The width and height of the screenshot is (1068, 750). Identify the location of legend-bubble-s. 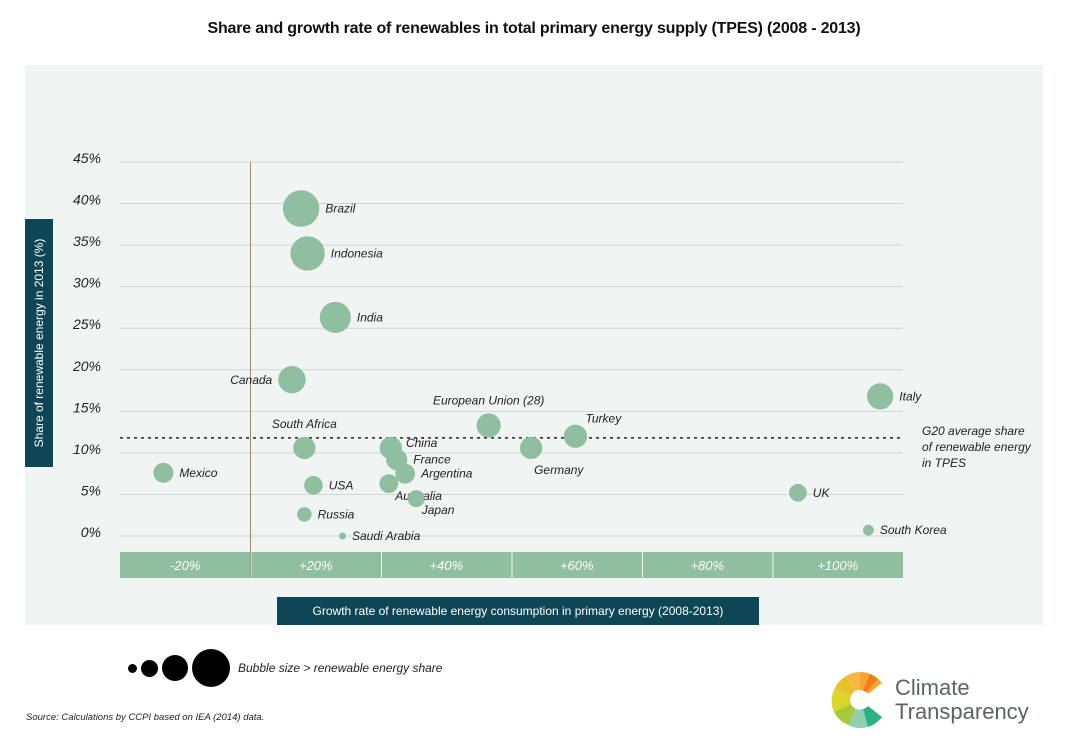
(149, 668).